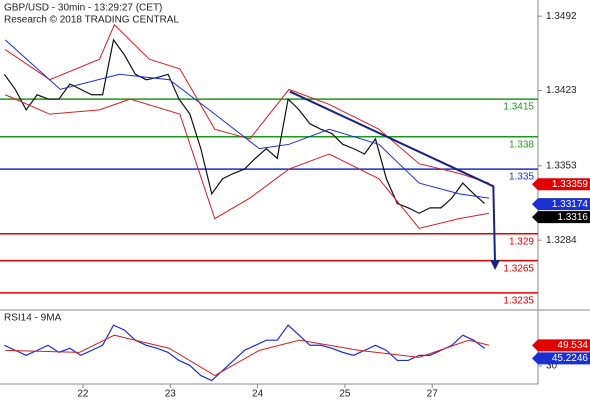  What do you see at coordinates (521, 241) in the screenshot?
I see `level-label: 1.329` at bounding box center [521, 241].